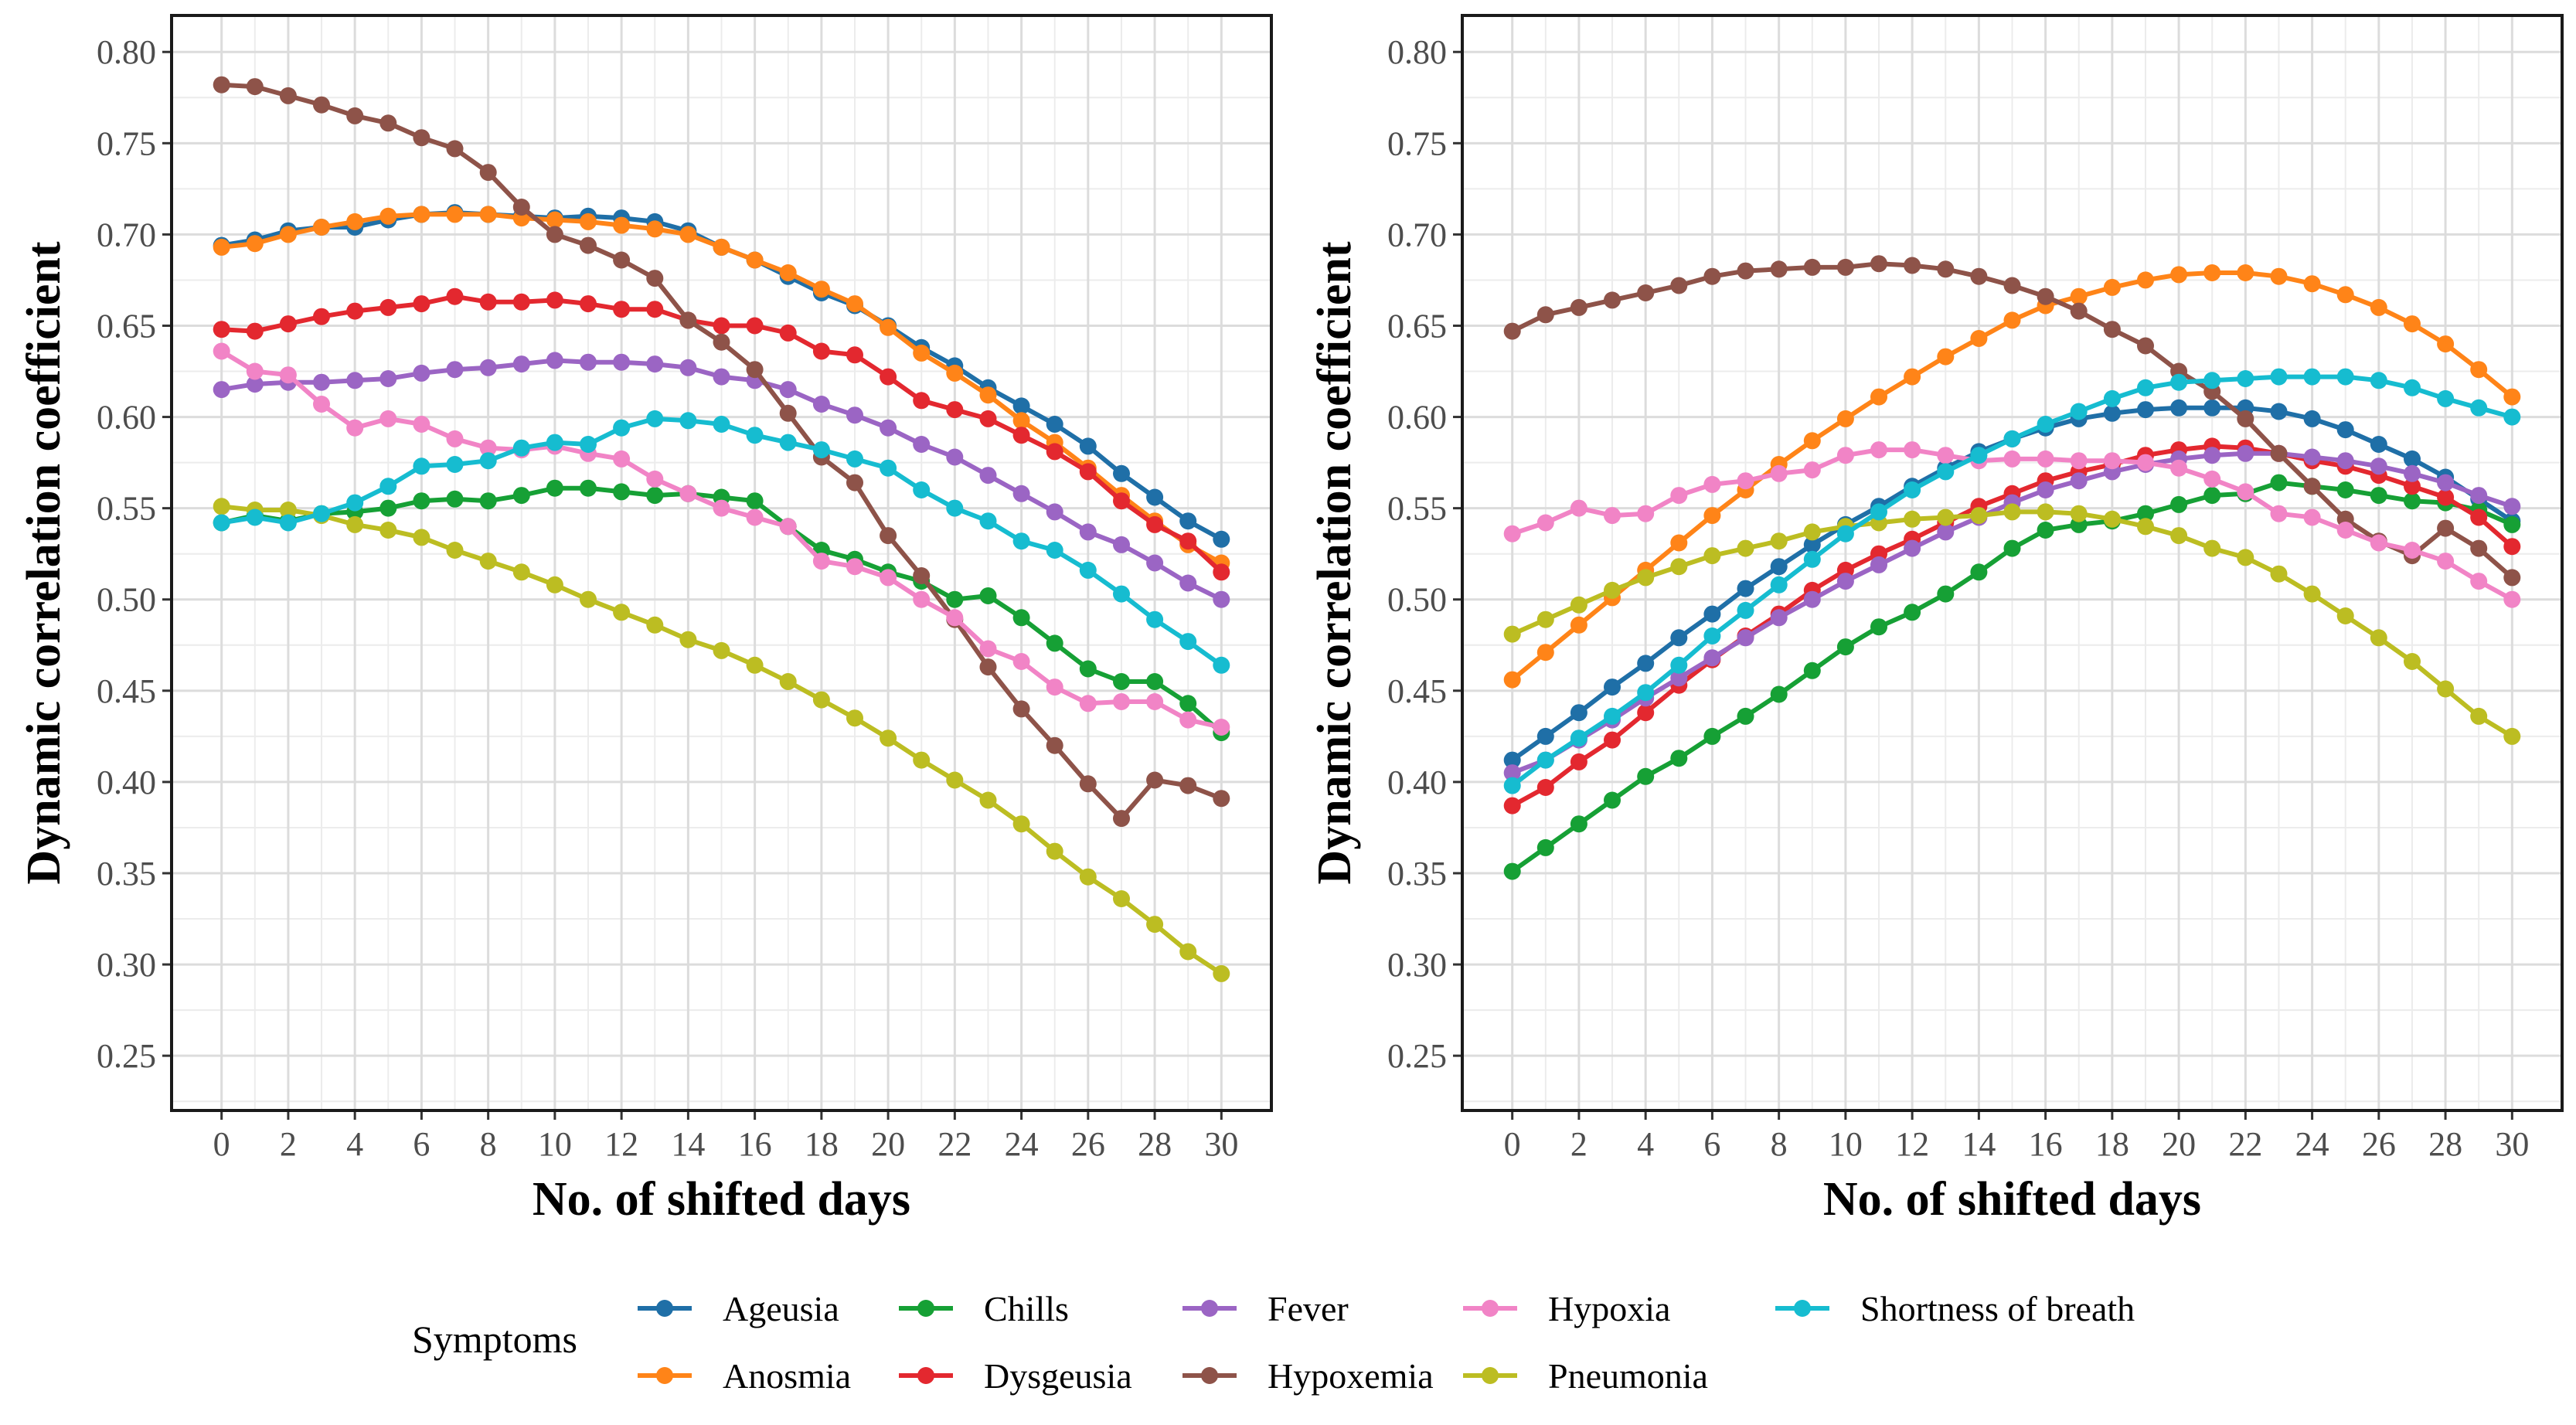  Describe the element at coordinates (126, 234) in the screenshot. I see `y-tick-label: 0.70` at that location.